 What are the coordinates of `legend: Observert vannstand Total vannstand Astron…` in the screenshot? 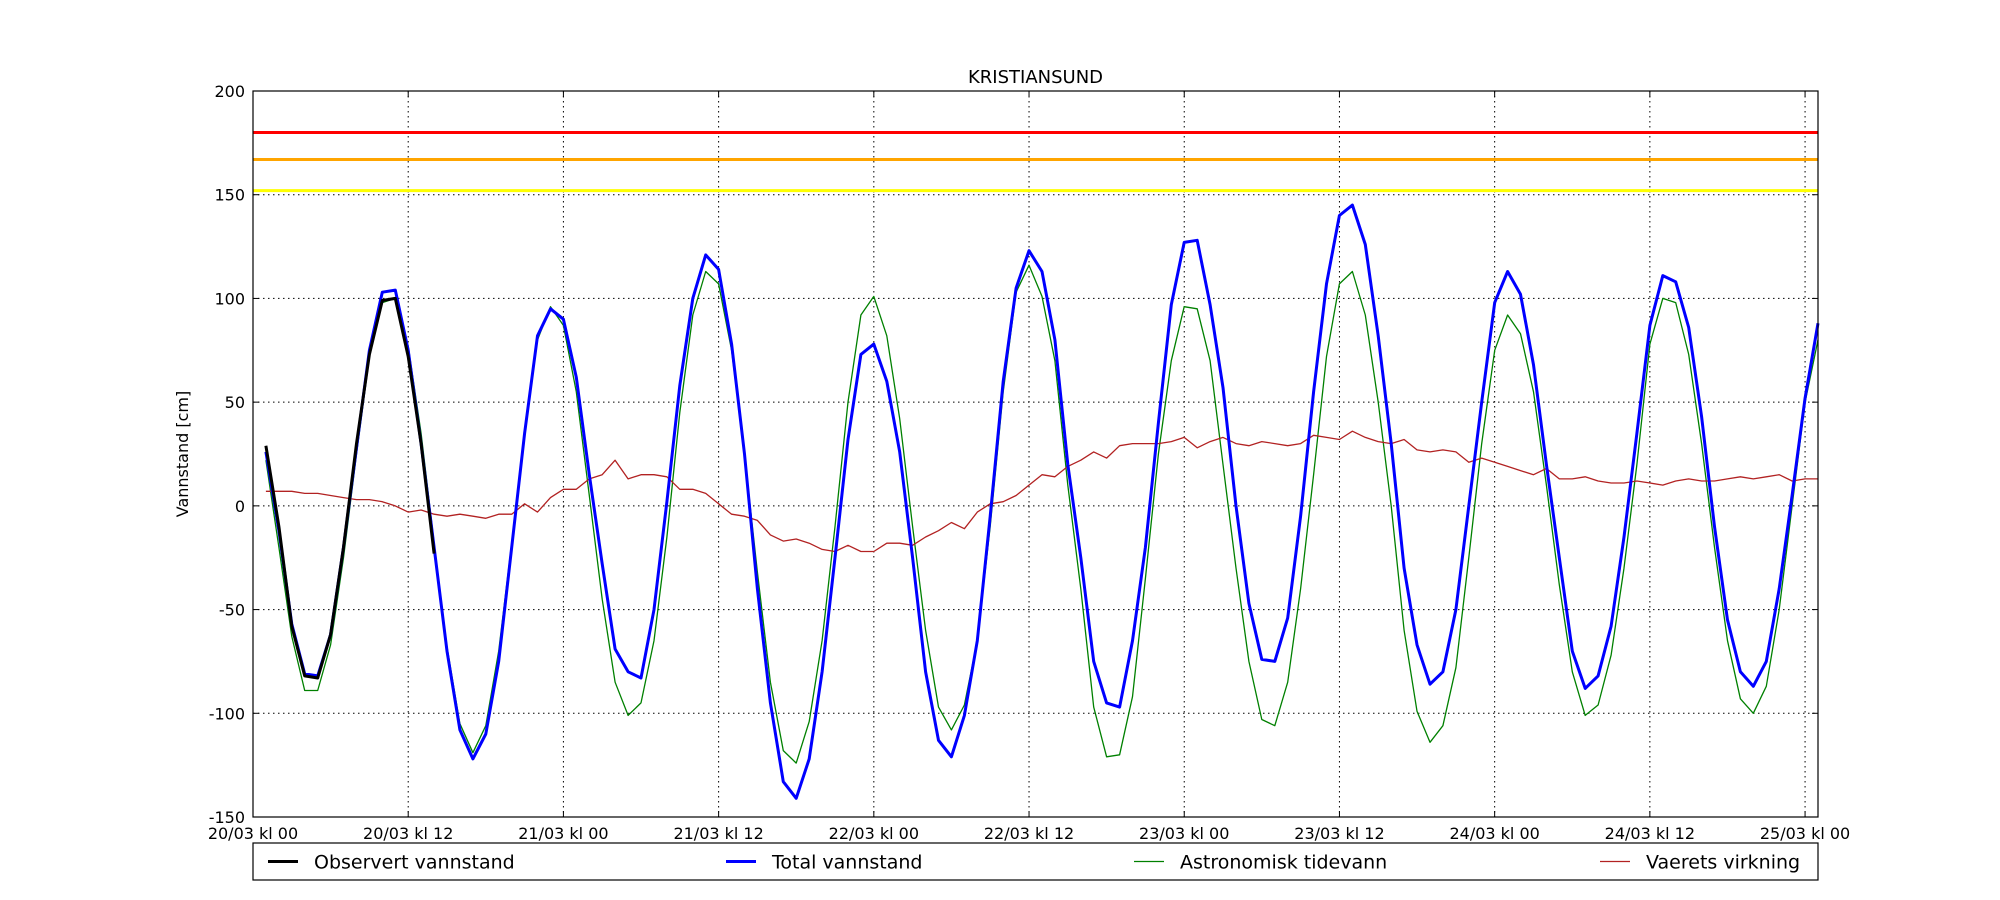 It's located at (1035, 861).